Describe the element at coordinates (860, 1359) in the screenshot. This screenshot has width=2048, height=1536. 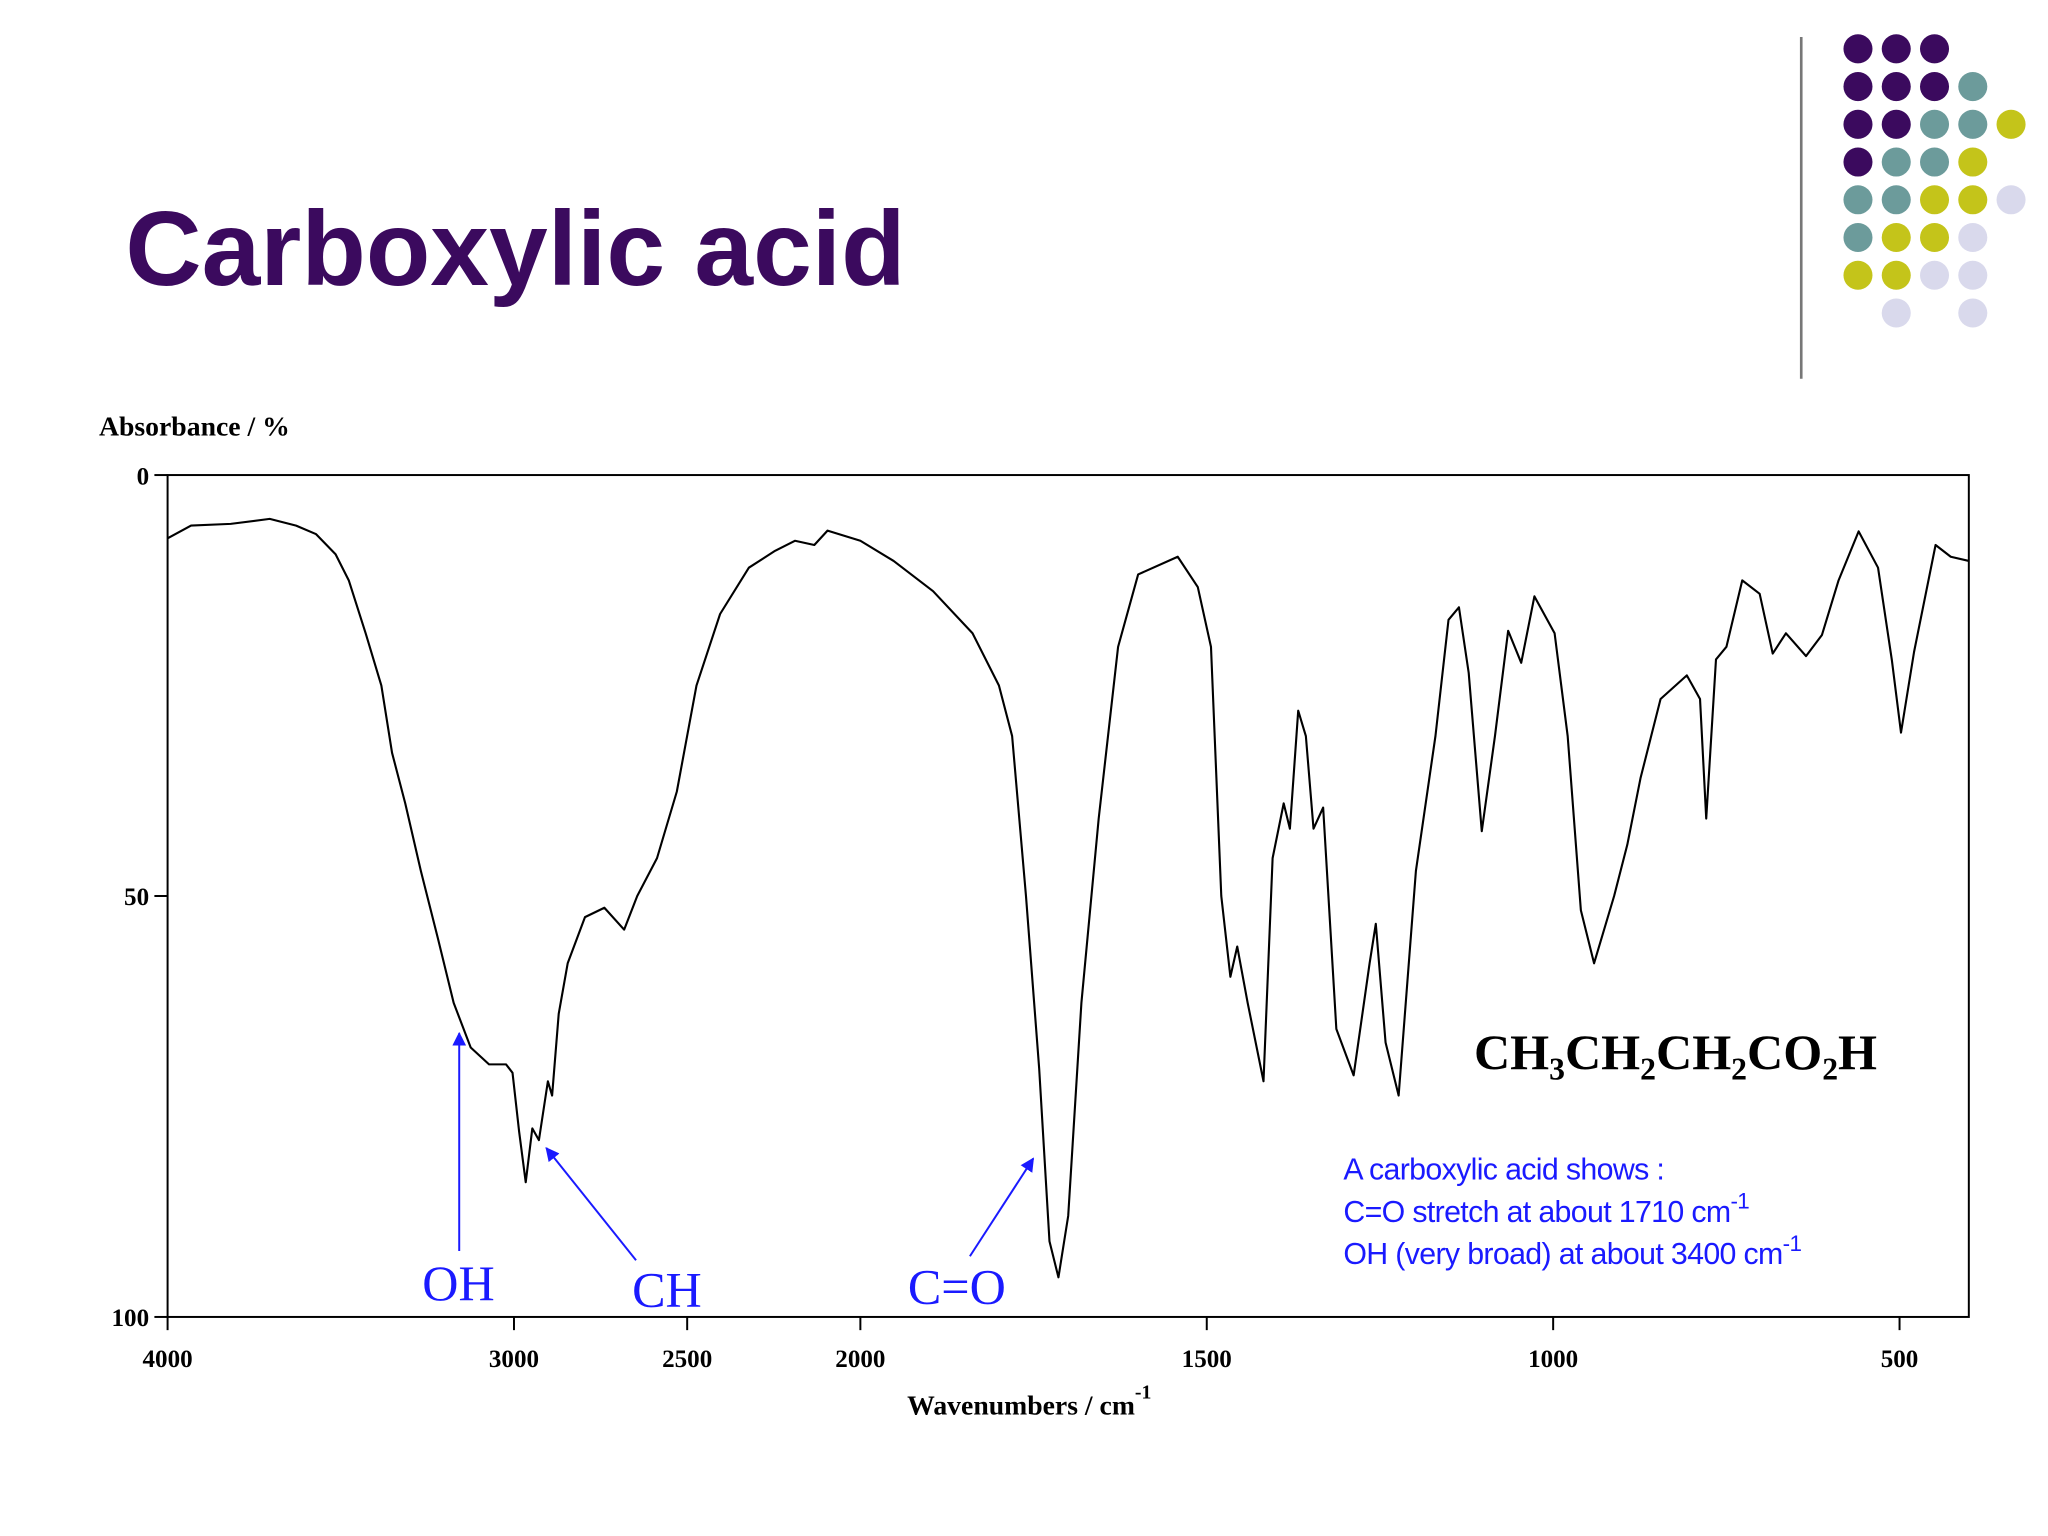
I see `x-tick-label: 2000` at that location.